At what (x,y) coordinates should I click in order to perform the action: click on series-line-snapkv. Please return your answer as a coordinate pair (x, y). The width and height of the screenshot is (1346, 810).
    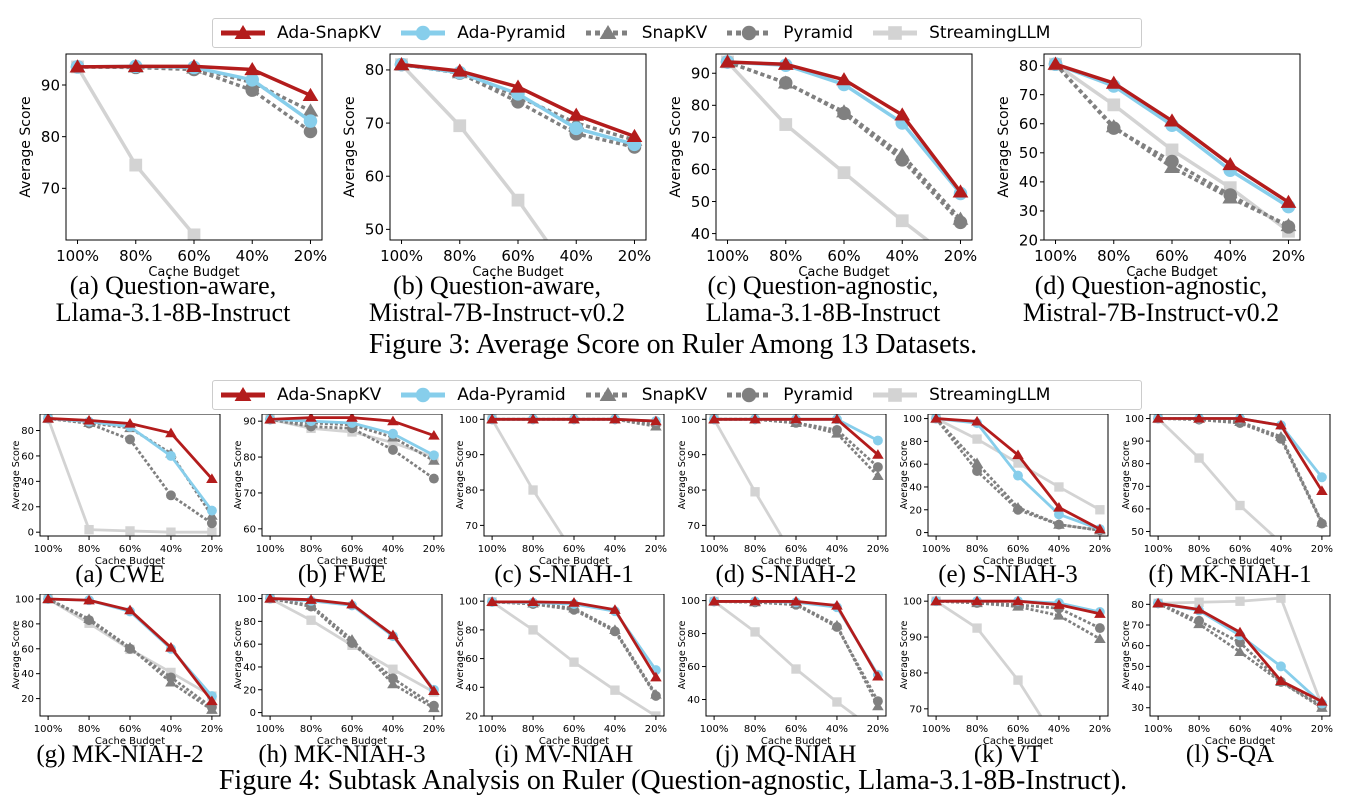
    Looking at the image, I should click on (797, 653).